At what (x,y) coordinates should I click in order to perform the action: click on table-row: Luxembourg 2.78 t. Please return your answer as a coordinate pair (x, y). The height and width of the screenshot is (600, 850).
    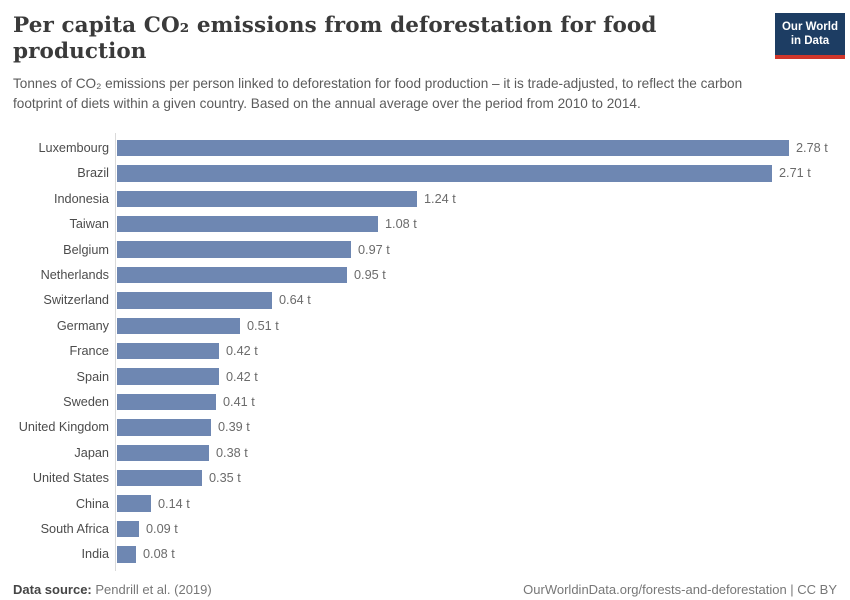
    Looking at the image, I should click on (425, 147).